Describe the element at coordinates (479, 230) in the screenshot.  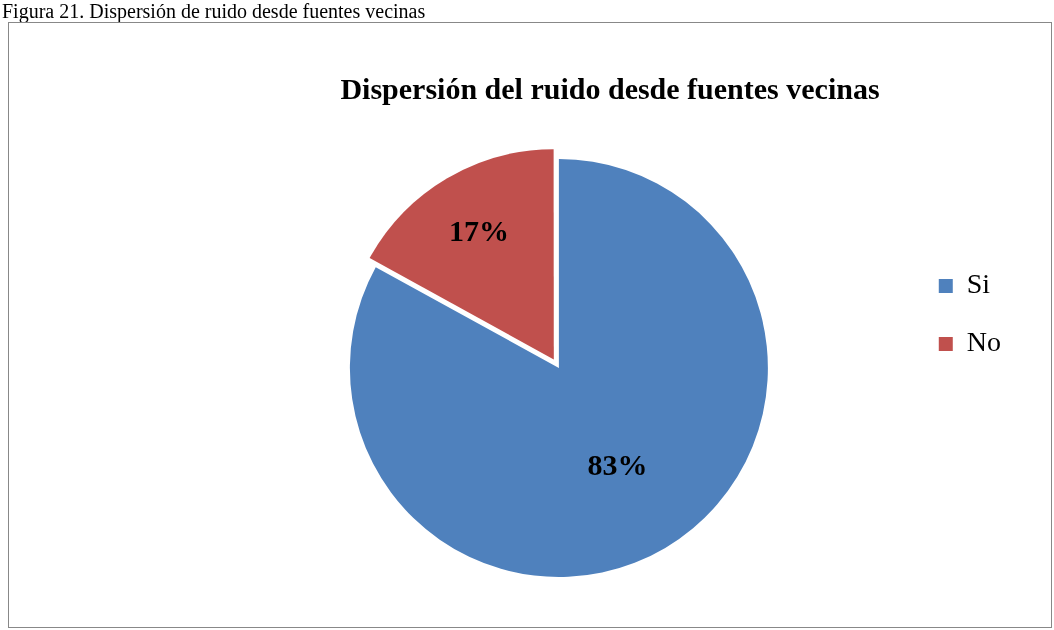
I see `data-label: 17%` at that location.